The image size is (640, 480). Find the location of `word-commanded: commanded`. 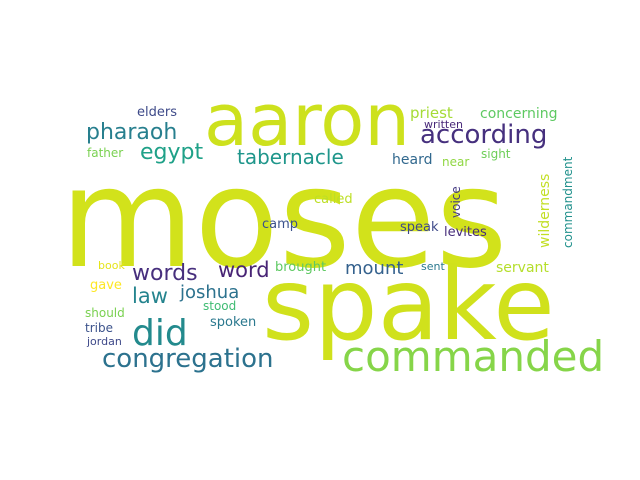

word-commanded: commanded is located at coordinates (473, 356).